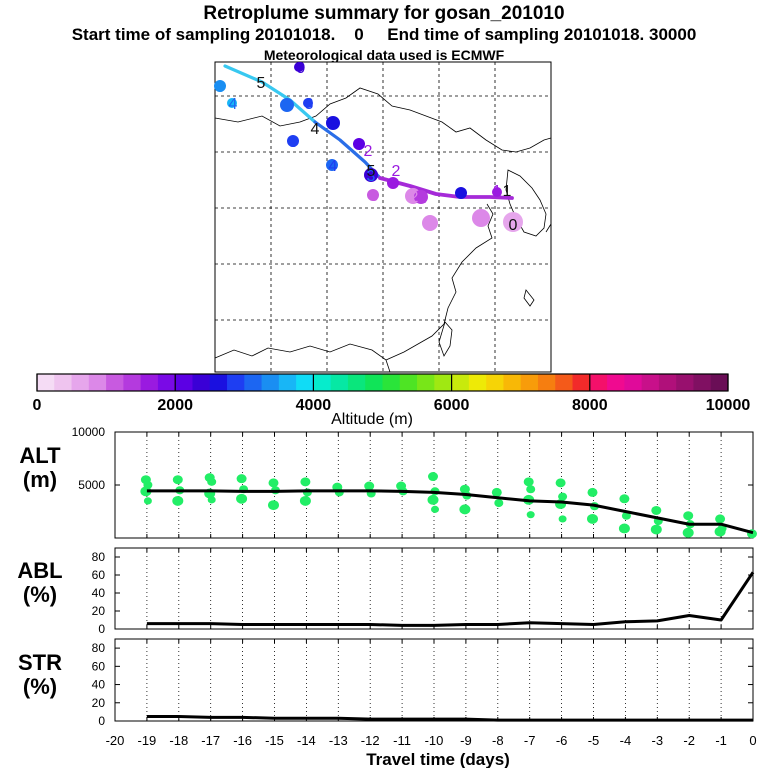 This screenshot has height=768, width=768. What do you see at coordinates (40, 662) in the screenshot?
I see `y-axis-label: STR` at bounding box center [40, 662].